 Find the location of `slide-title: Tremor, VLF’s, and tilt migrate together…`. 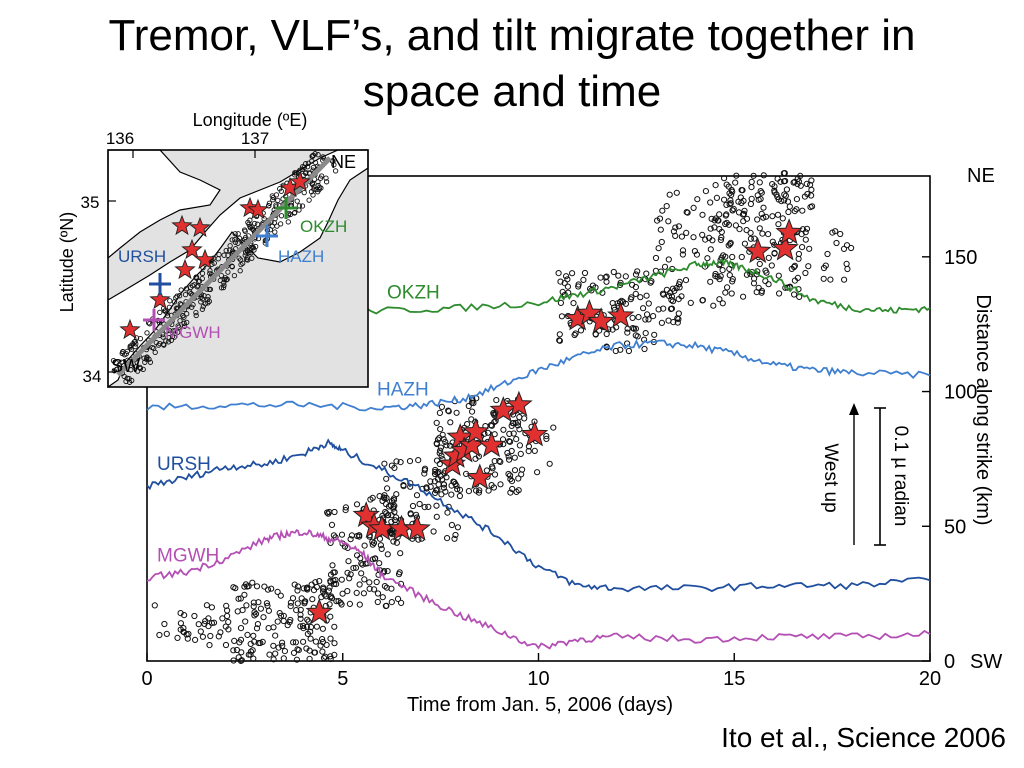

slide-title: Tremor, VLF’s, and tilt migrate together… is located at coordinates (512, 64).